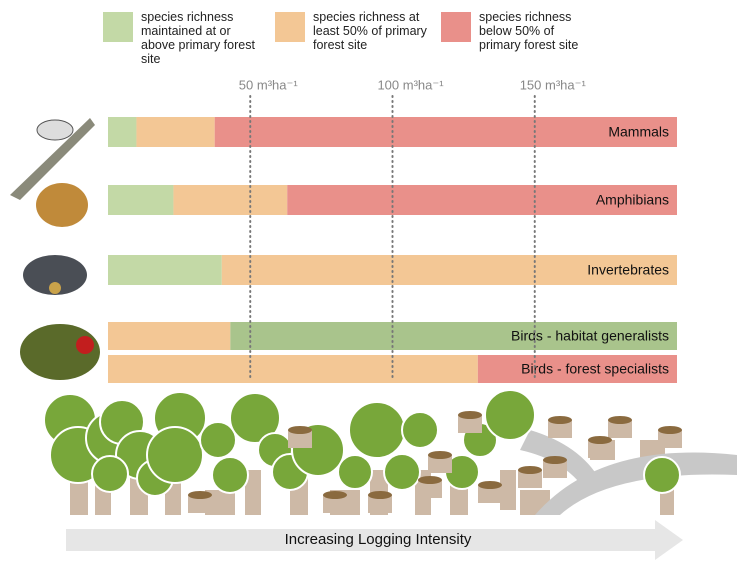 The image size is (737, 582). What do you see at coordinates (628, 270) in the screenshot?
I see `bar-label: Invertebrates` at bounding box center [628, 270].